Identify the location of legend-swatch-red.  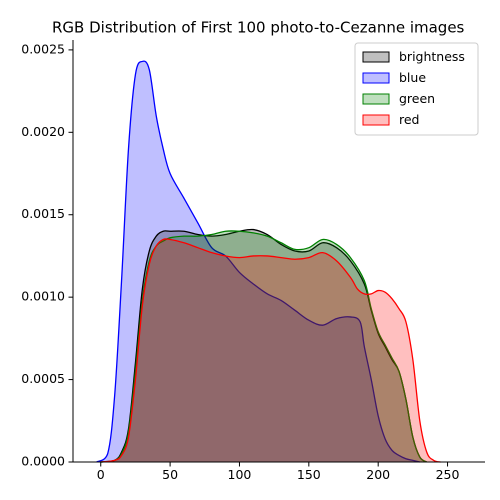
(376, 120).